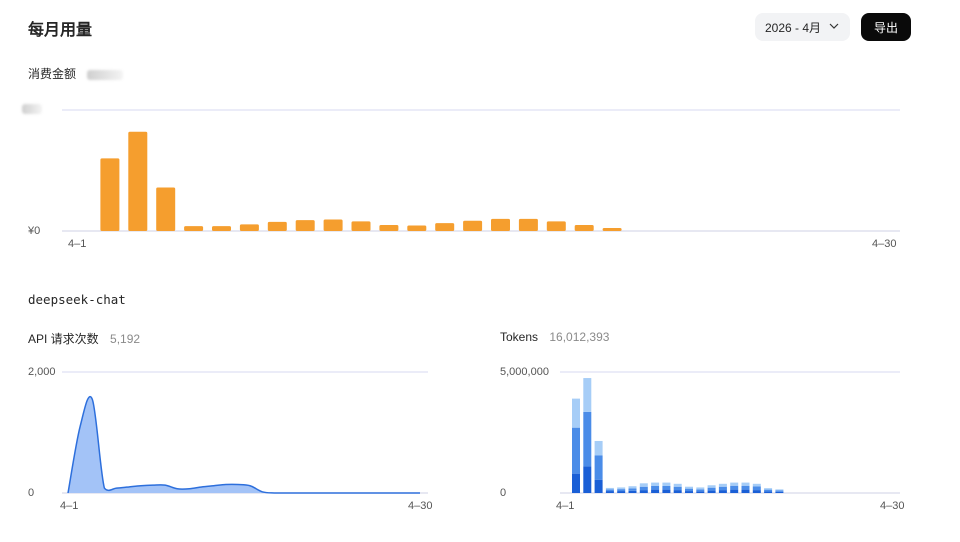 This screenshot has width=960, height=542. Describe the element at coordinates (503, 493) in the screenshot. I see `tokens-y-zero-label: 0` at that location.